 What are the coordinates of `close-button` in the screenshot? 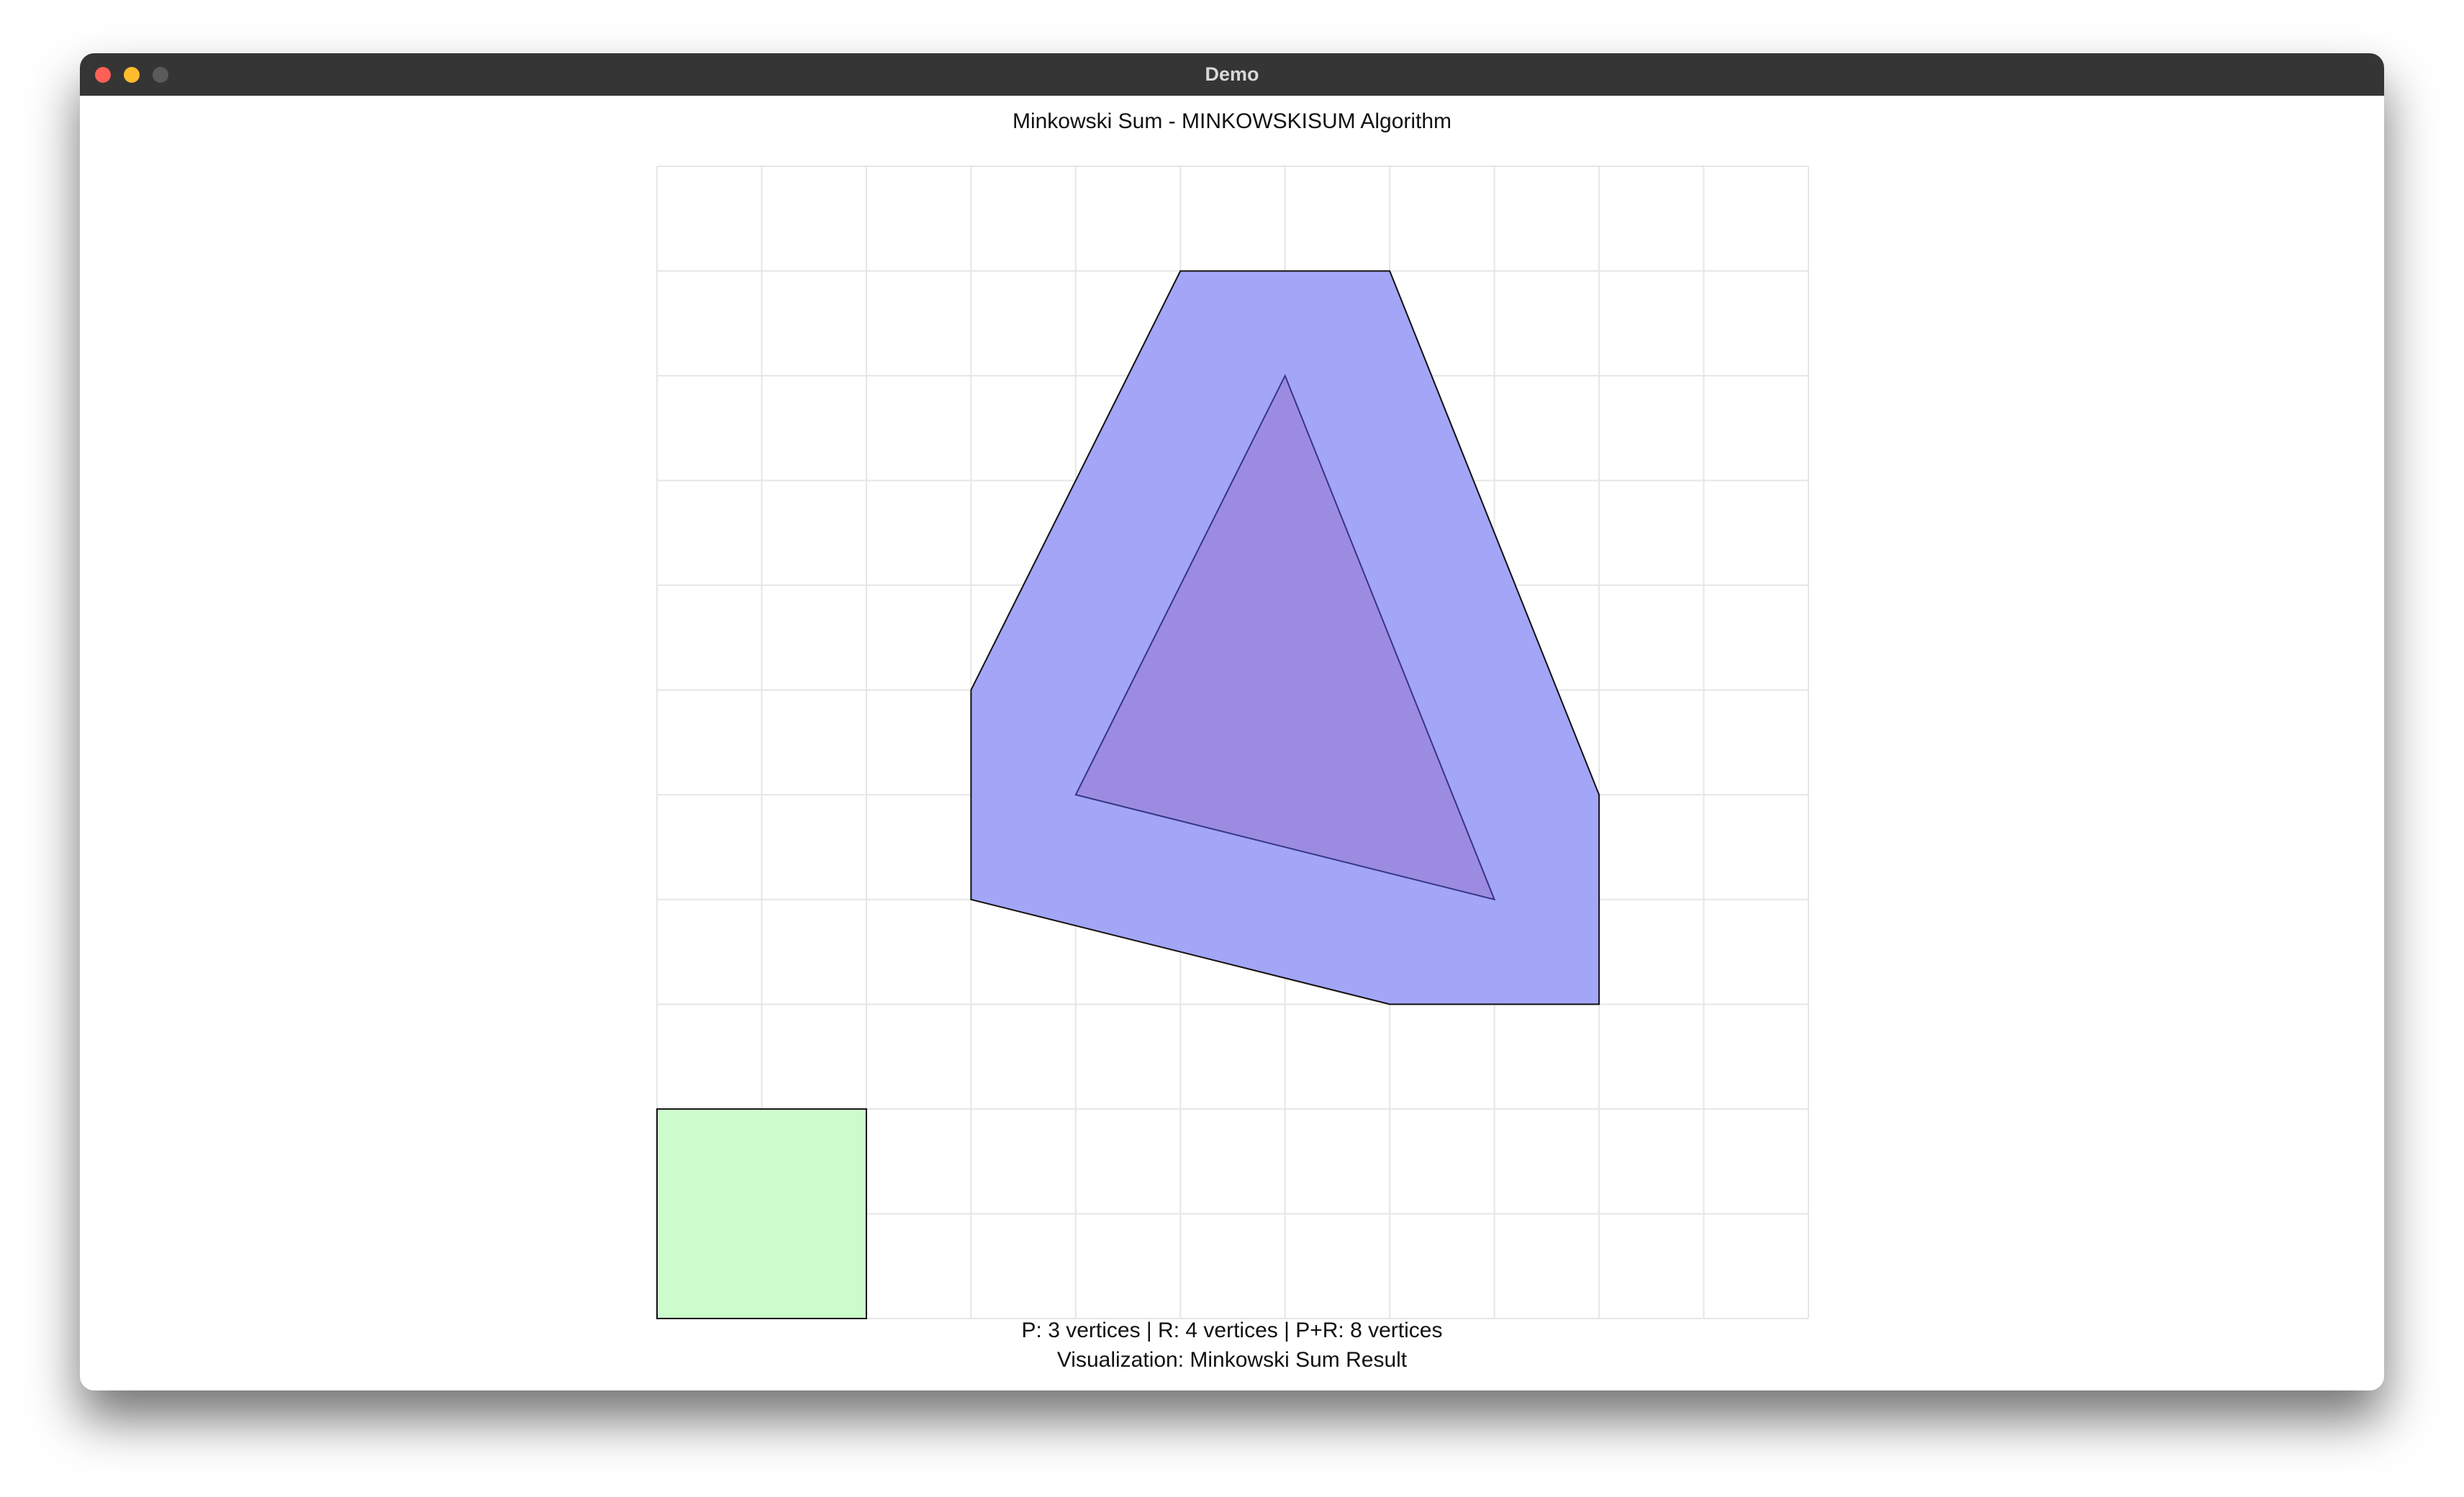 It's located at (103, 75).